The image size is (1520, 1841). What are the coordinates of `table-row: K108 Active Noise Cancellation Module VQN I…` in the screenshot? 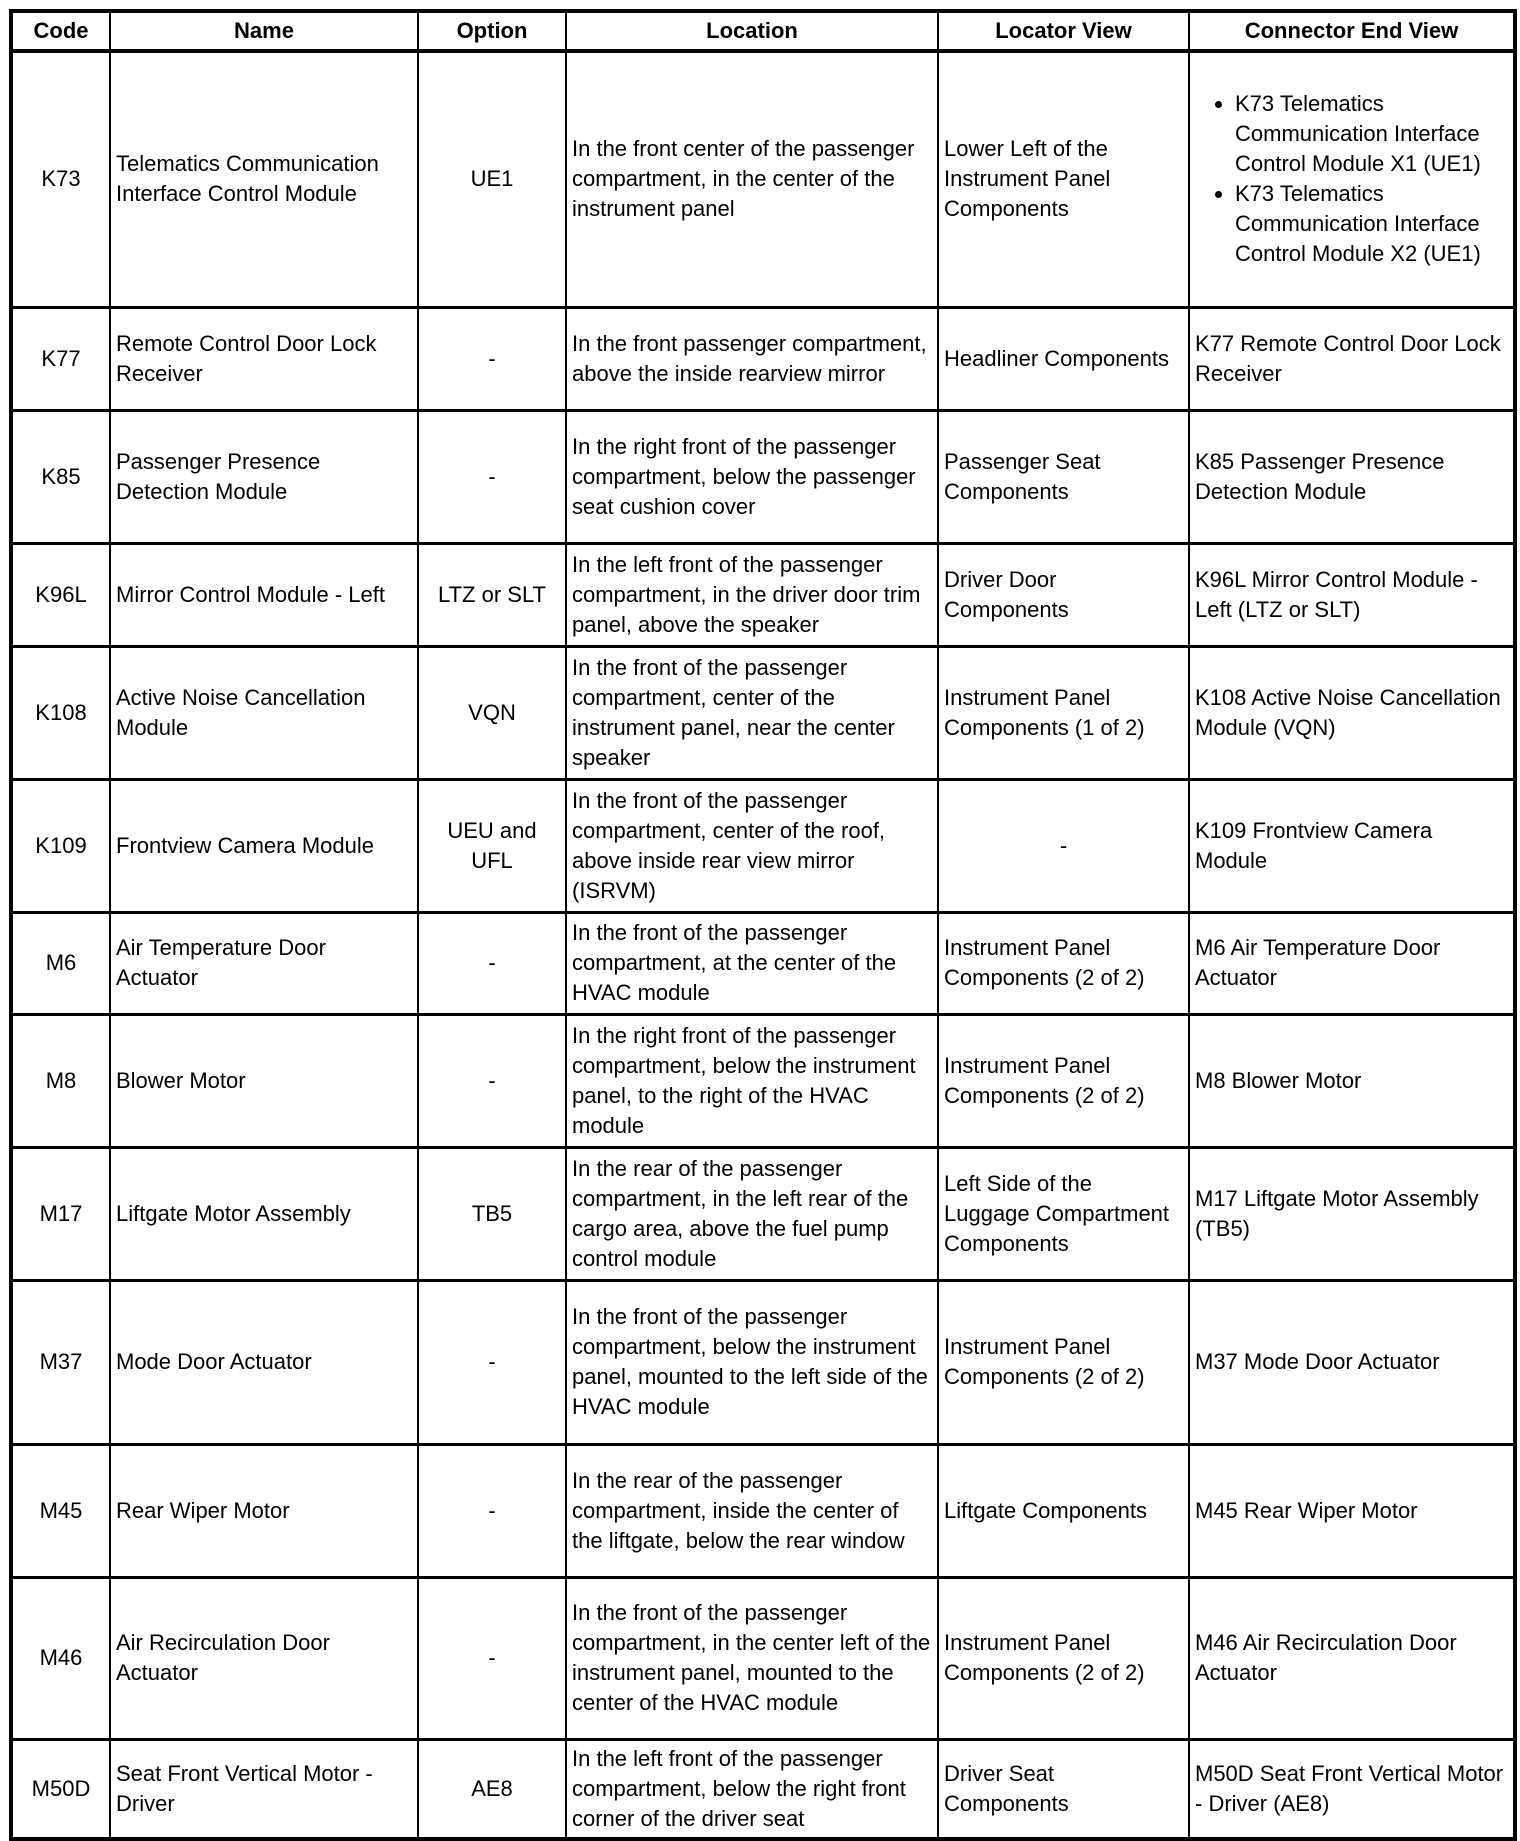 It's located at (763, 712).